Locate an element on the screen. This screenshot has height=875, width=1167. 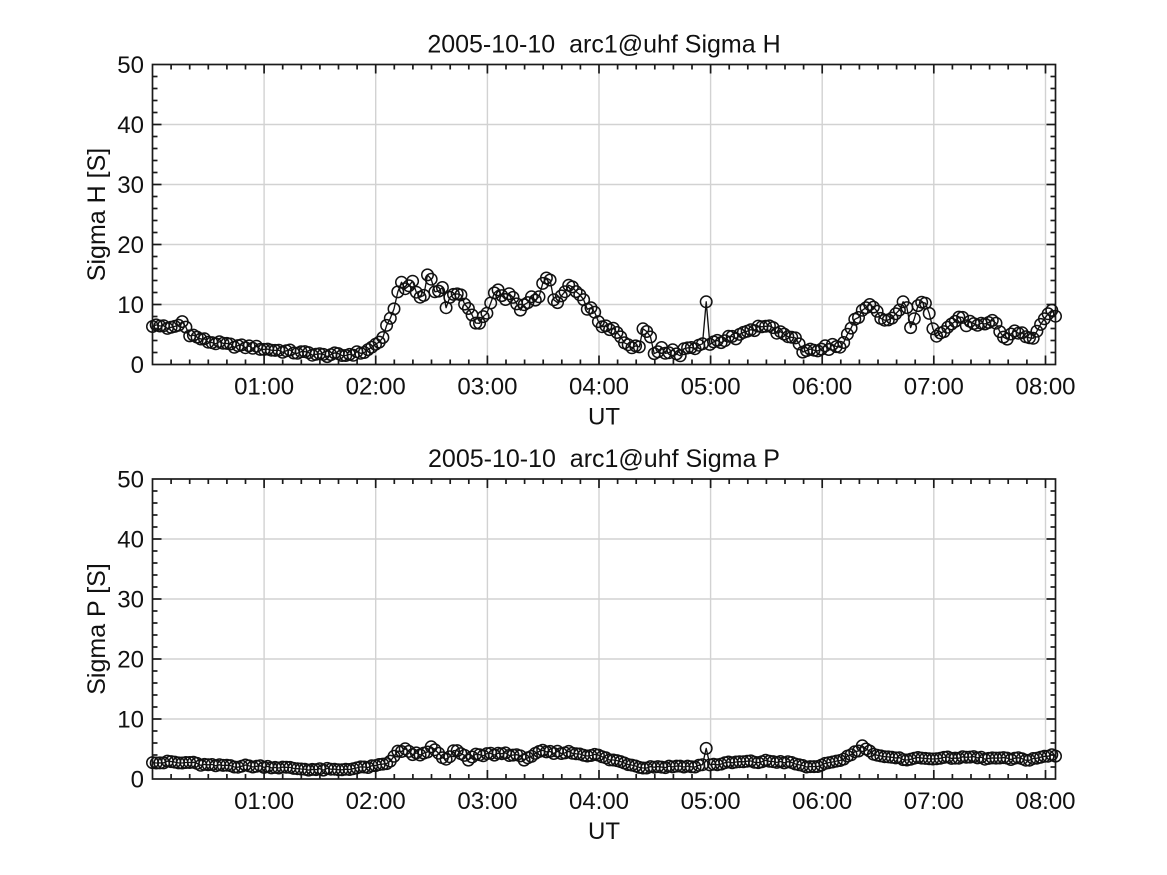
svg-text: Sigma H [S] is located at coordinates (97, 214).